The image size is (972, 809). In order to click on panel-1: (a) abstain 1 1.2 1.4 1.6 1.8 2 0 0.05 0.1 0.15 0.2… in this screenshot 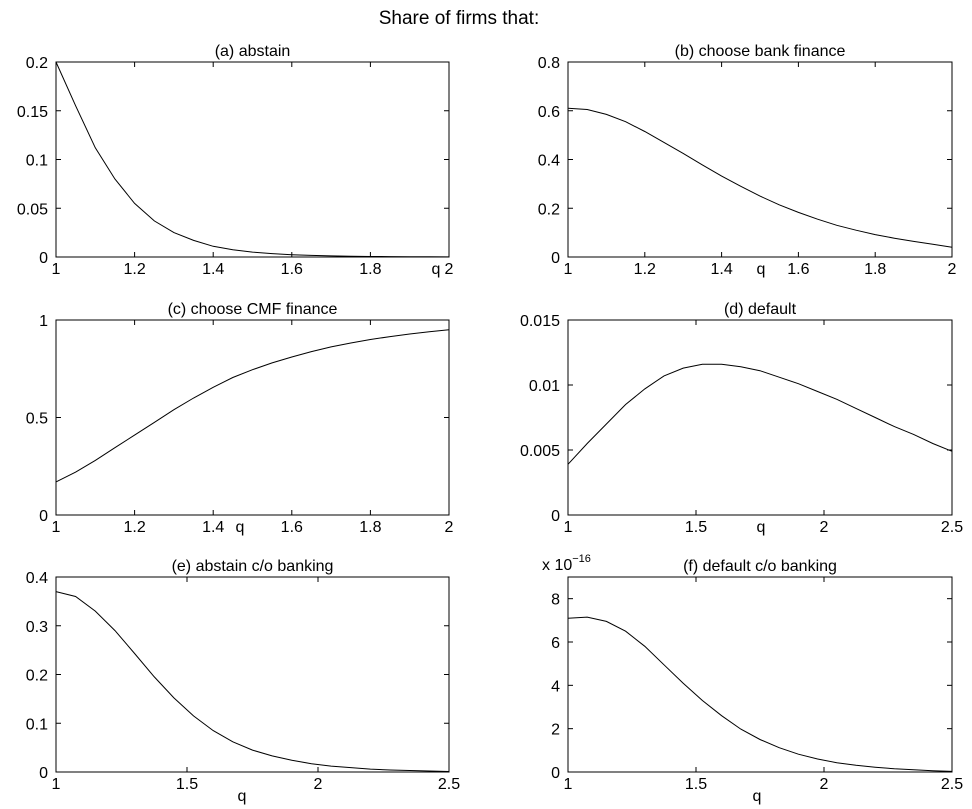, I will do `click(235, 160)`.